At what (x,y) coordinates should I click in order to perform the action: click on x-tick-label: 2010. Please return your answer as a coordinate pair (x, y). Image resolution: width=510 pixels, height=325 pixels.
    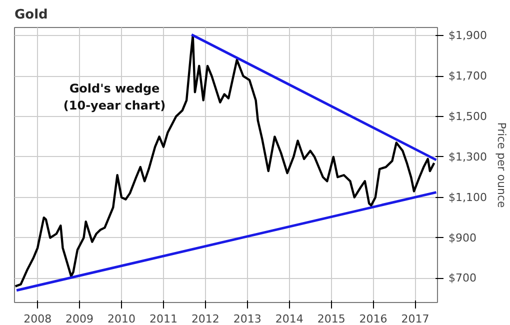
    Looking at the image, I should click on (122, 318).